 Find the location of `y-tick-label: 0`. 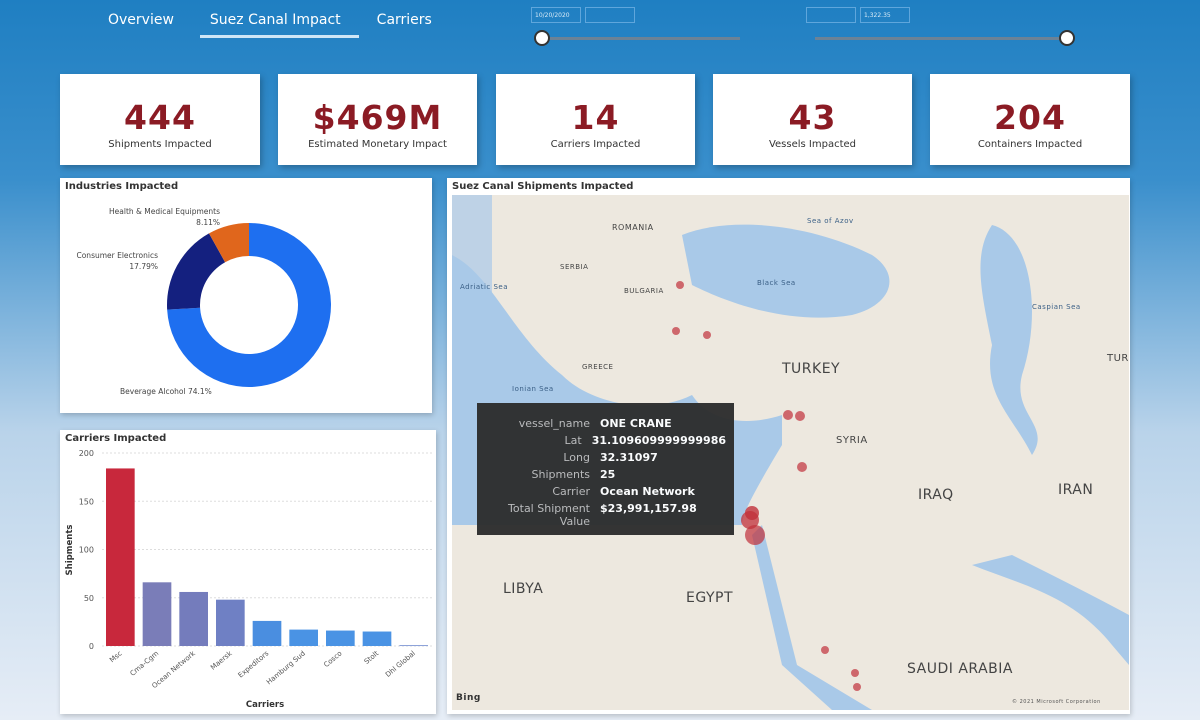

y-tick-label: 0 is located at coordinates (91, 646).